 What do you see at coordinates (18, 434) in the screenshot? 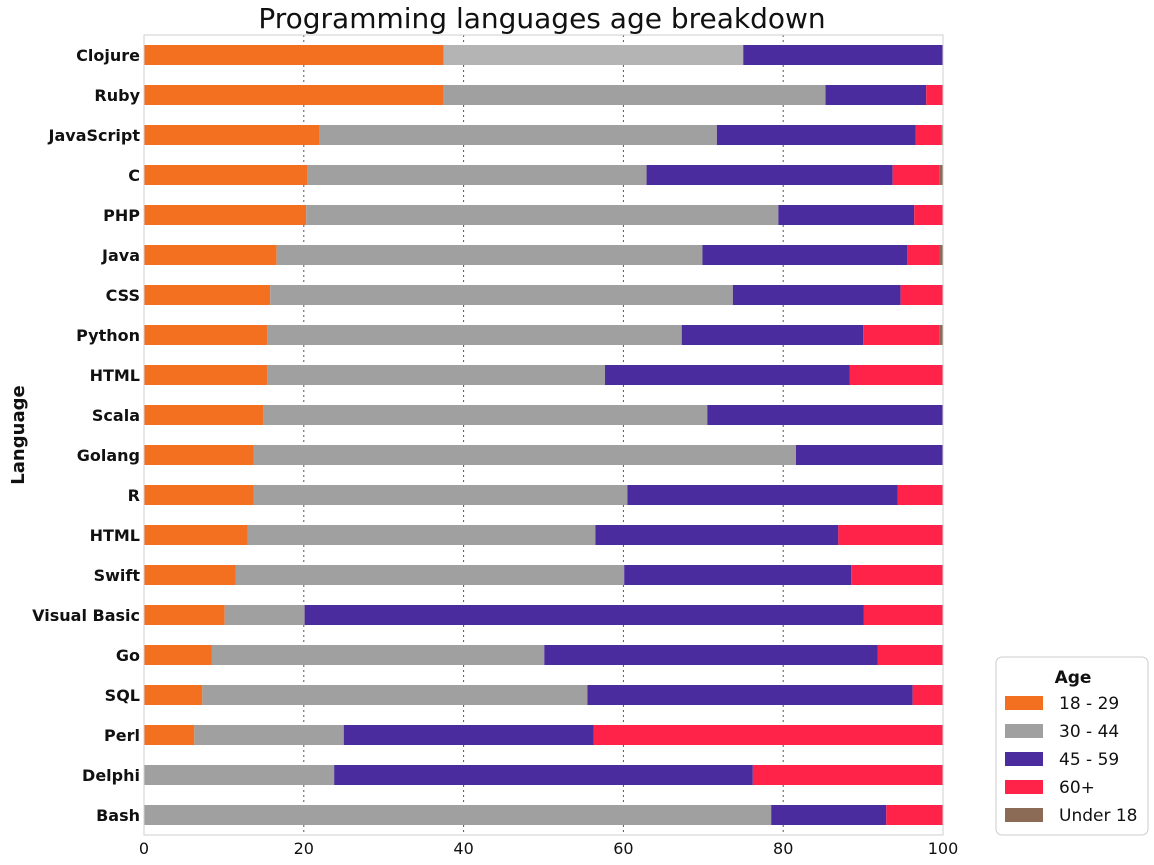
I see `y-axis-title: Language` at bounding box center [18, 434].